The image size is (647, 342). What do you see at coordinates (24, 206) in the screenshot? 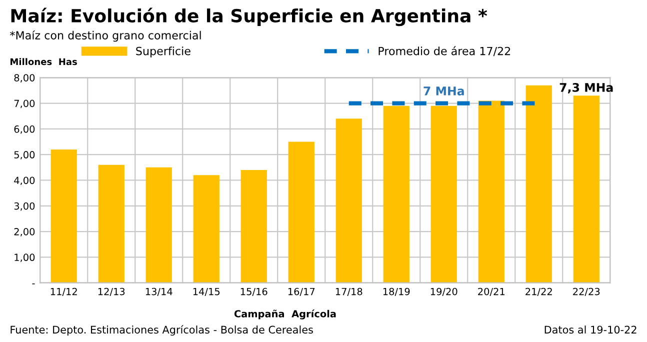
I see `y-tick-label: 3,00` at bounding box center [24, 206].